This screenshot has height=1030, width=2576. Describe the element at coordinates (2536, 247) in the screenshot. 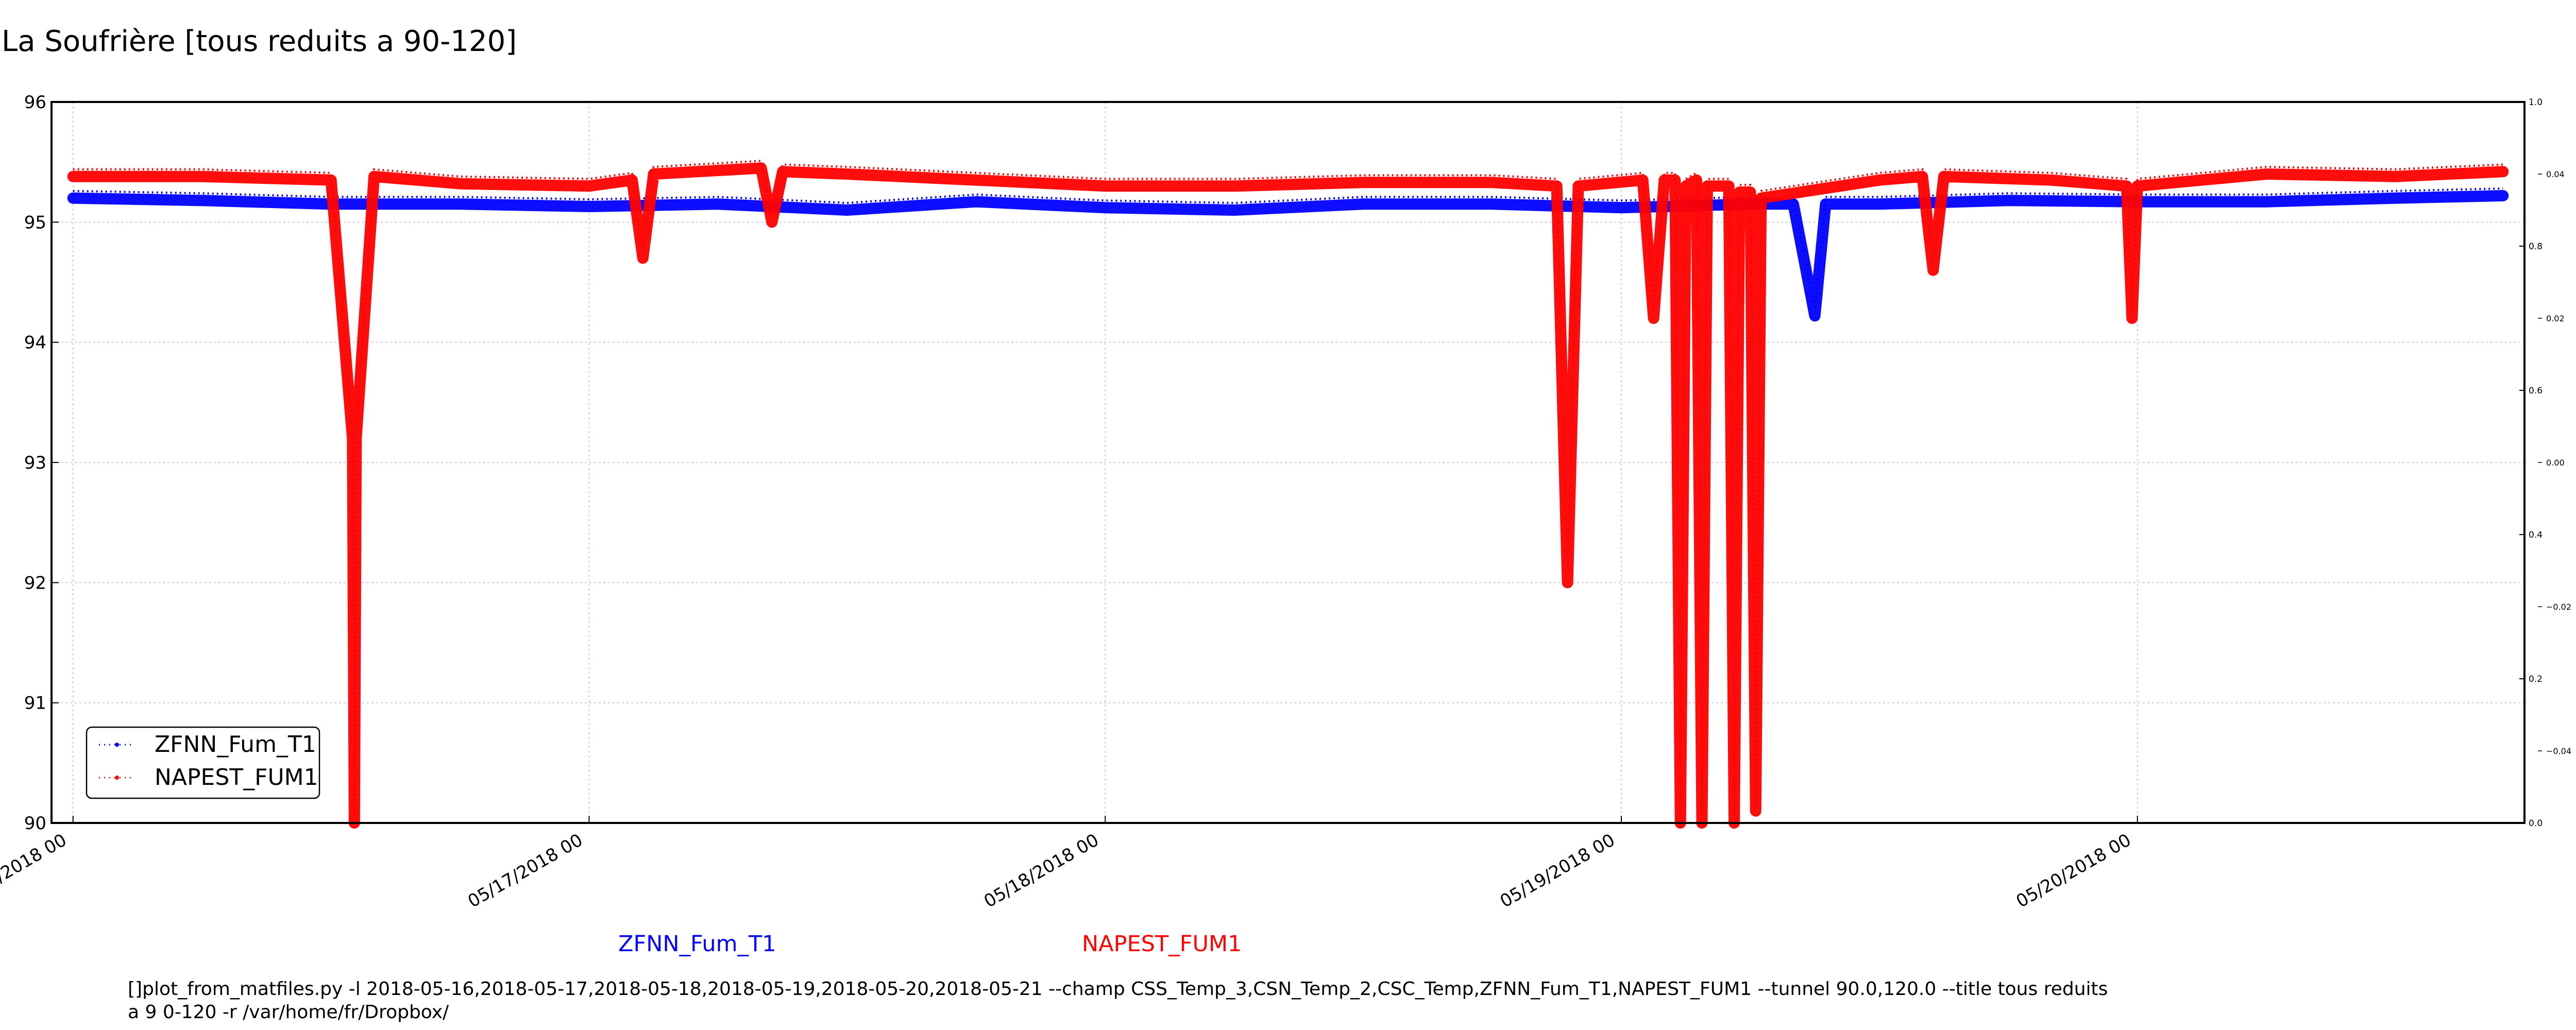

I see `right-tick-label: 0.8` at that location.